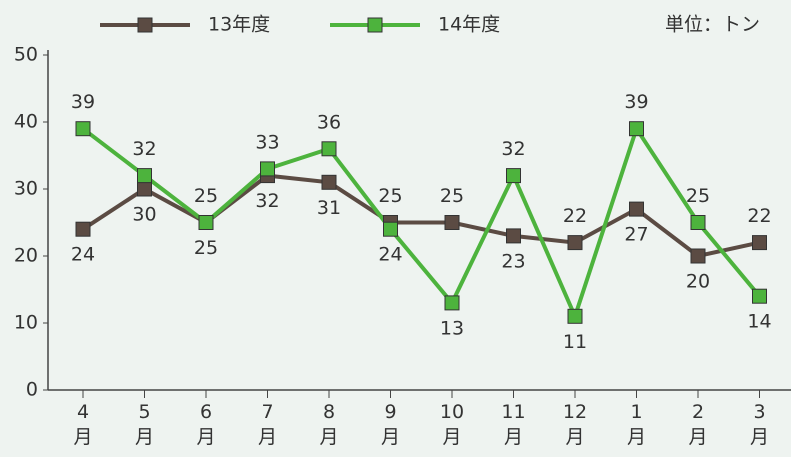 The width and height of the screenshot is (791, 457). What do you see at coordinates (636, 235) in the screenshot?
I see `data-label: 27` at bounding box center [636, 235].